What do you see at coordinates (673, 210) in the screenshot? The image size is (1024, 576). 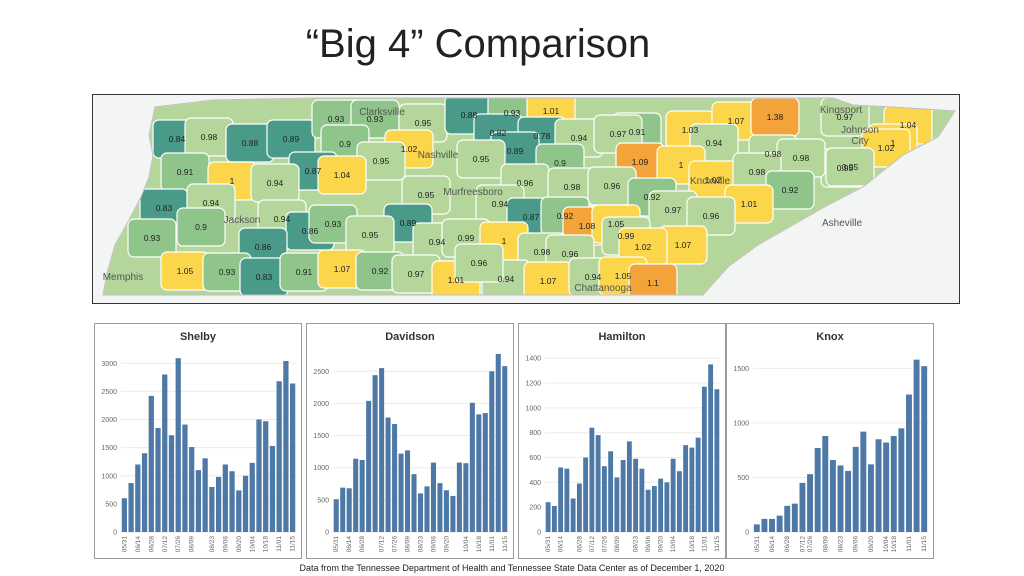 I see `map-county-value: 0.97` at bounding box center [673, 210].